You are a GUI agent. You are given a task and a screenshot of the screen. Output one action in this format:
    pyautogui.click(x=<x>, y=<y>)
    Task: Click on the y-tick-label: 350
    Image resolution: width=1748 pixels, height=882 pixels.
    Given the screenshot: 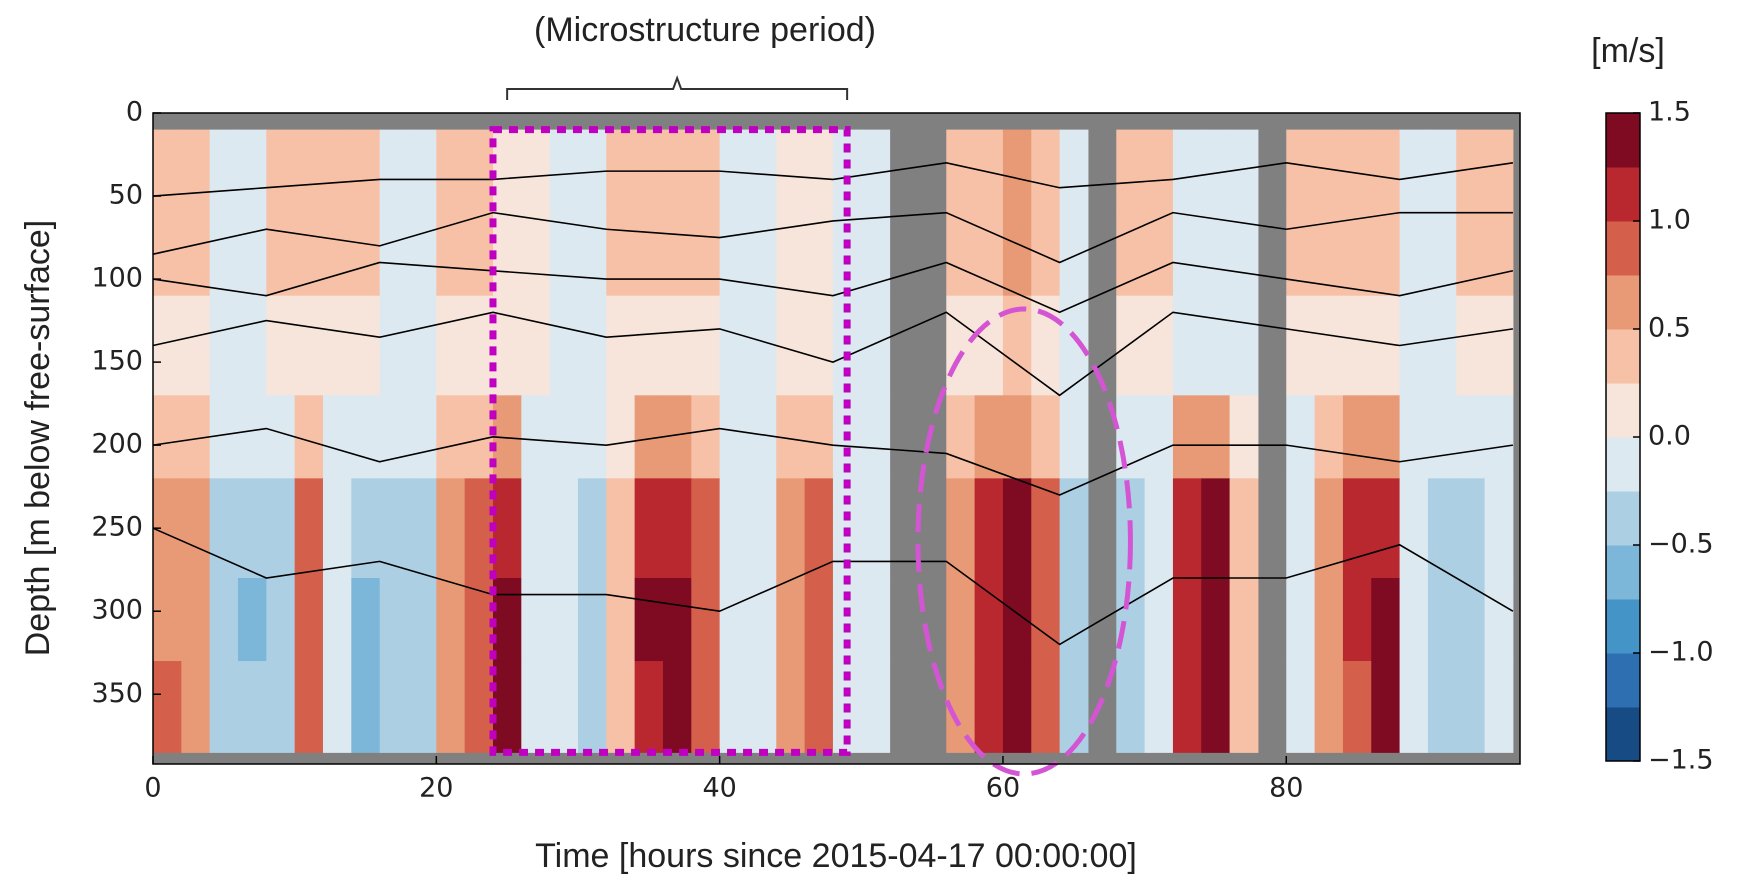 What is the action you would take?
    pyautogui.click(x=117, y=693)
    